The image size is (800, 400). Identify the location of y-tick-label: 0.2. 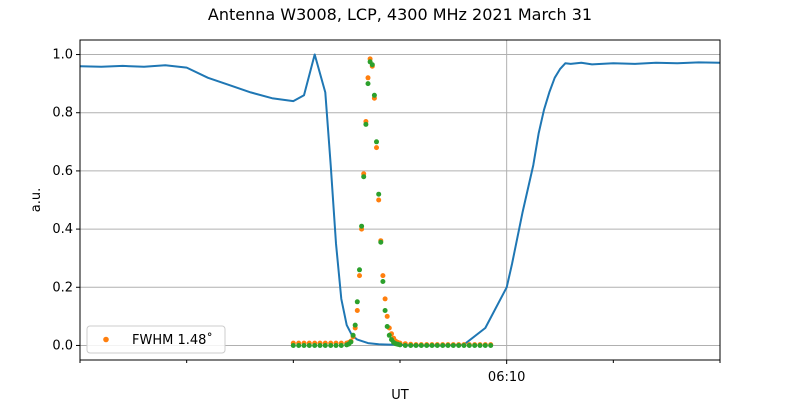
(62, 287).